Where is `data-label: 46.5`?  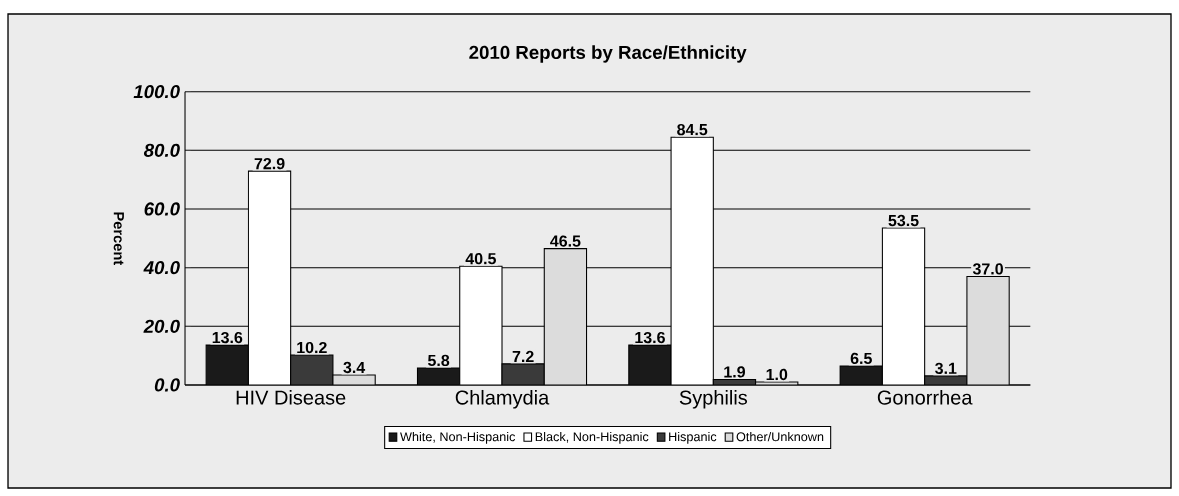 data-label: 46.5 is located at coordinates (565, 241).